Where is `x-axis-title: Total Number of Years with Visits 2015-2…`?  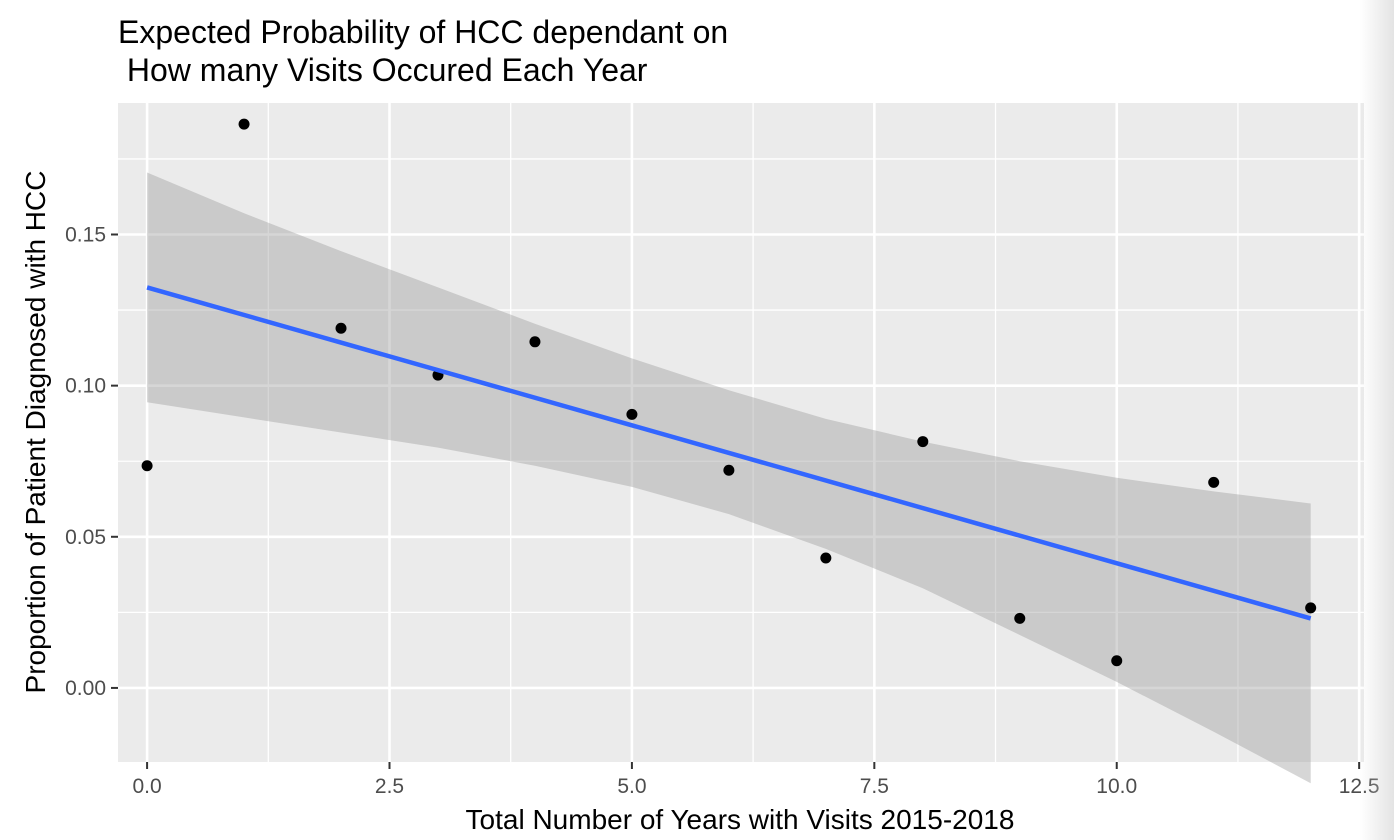
x-axis-title: Total Number of Years with Visits 2015-2… is located at coordinates (740, 819).